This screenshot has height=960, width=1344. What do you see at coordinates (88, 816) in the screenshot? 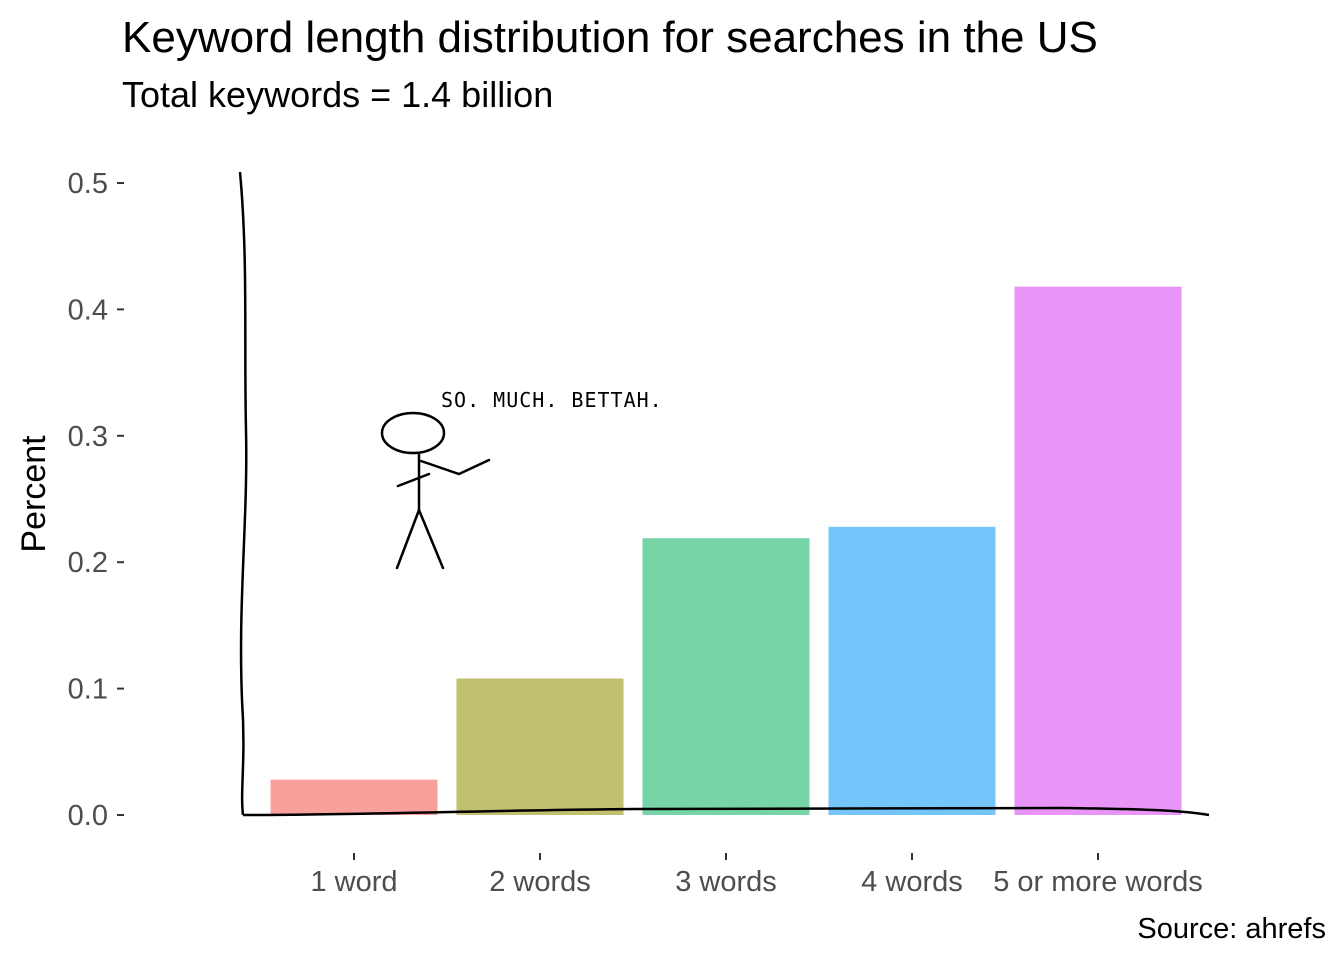
I see `y-tick-label: 0.0` at bounding box center [88, 816].